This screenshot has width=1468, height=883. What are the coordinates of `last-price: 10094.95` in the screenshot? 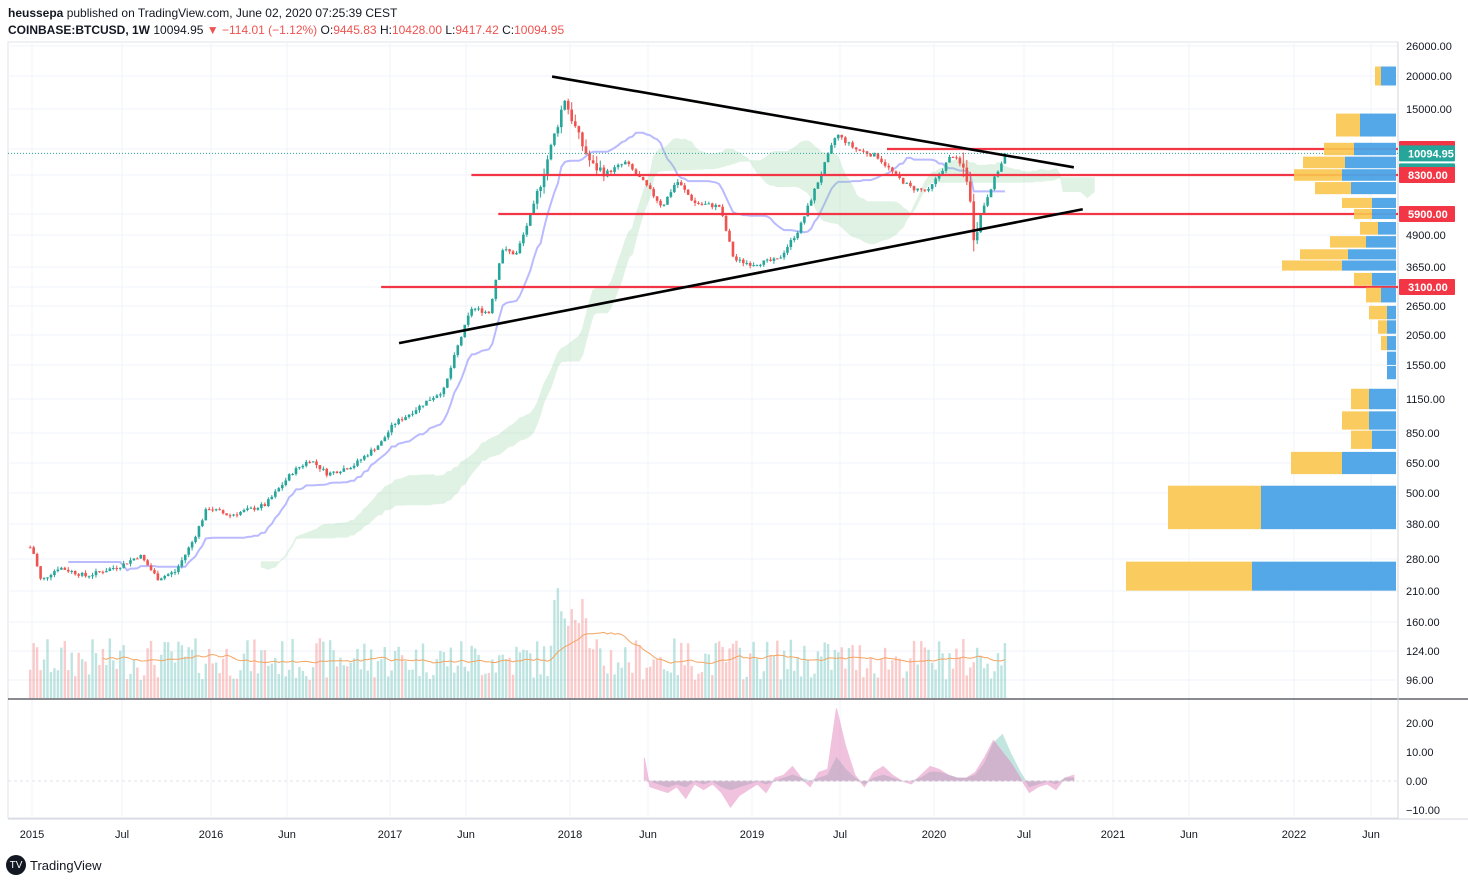 It's located at (178, 30).